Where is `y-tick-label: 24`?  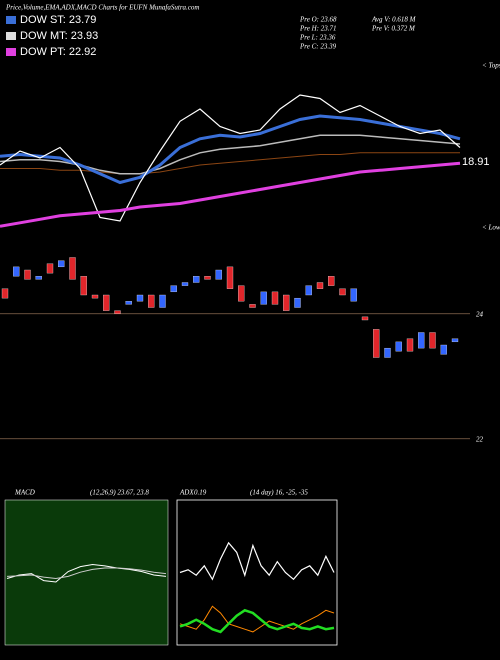 y-tick-label: 24 is located at coordinates (480, 314).